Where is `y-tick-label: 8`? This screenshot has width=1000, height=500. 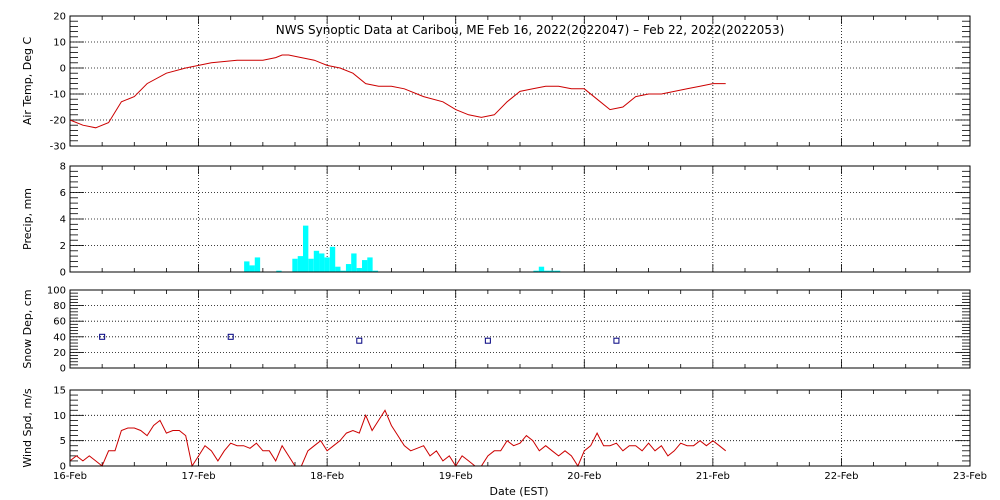 y-tick-label: 8 is located at coordinates (63, 167).